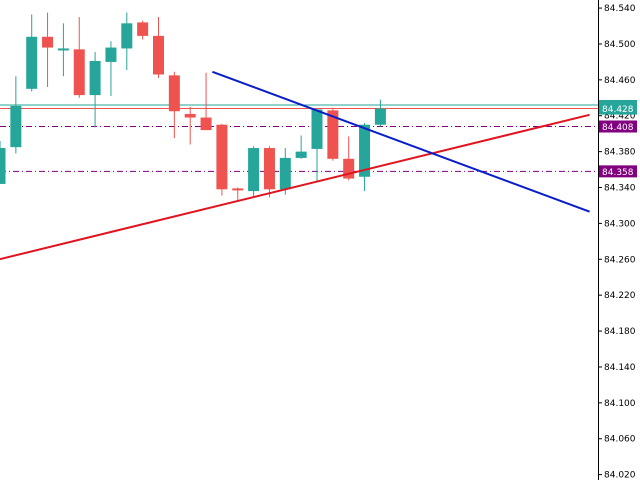 The height and width of the screenshot is (484, 640). I want to click on level-tag-84358-label: 84.358, so click(618, 173).